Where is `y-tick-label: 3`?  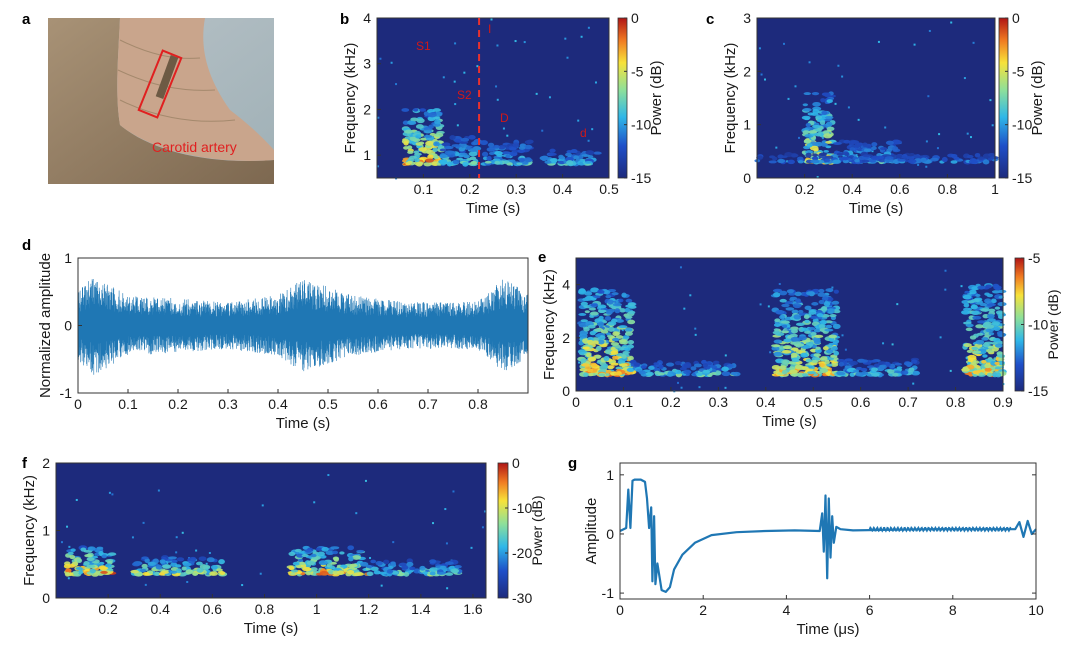
y-tick-label: 3 is located at coordinates (747, 18).